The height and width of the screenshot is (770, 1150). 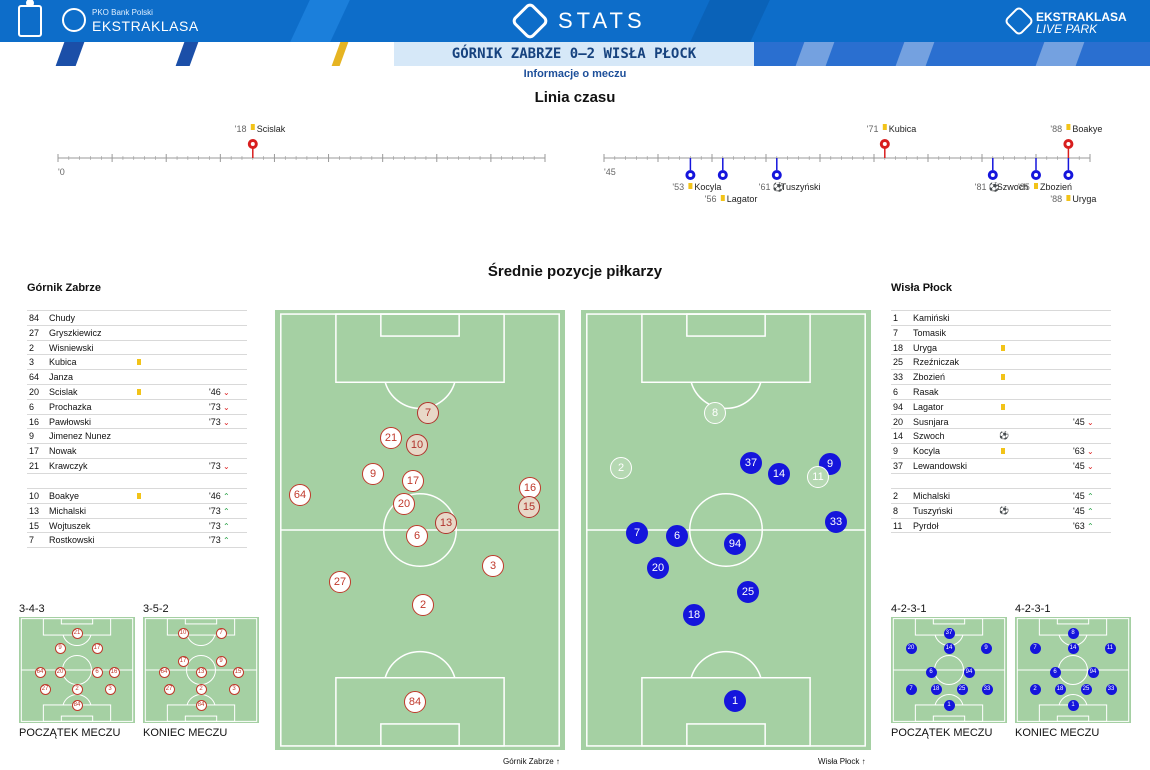 What do you see at coordinates (1001, 392) in the screenshot?
I see `roster-row: 6 Rasak` at bounding box center [1001, 392].